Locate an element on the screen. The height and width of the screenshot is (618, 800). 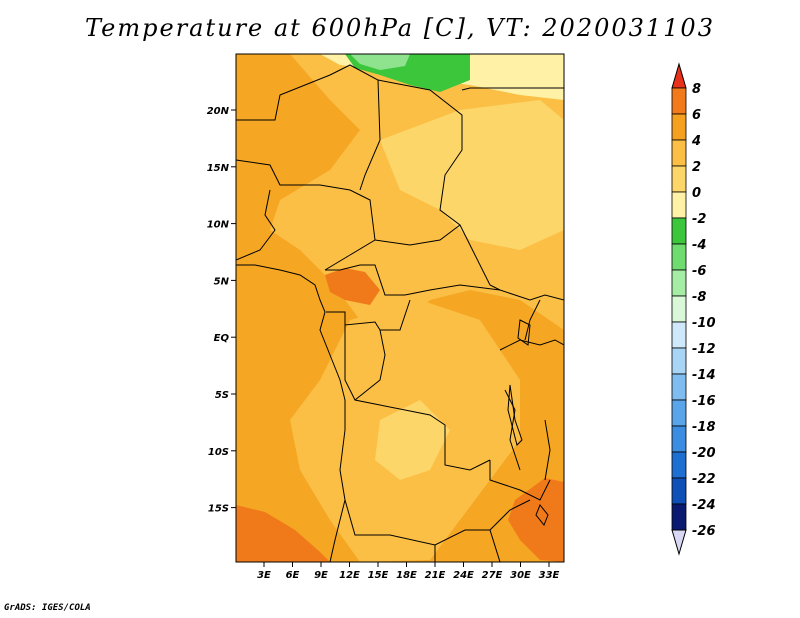
latitude-axis: 20N 15N 10N 5N EQ 5S 10S 15S is located at coordinates (221, 310).